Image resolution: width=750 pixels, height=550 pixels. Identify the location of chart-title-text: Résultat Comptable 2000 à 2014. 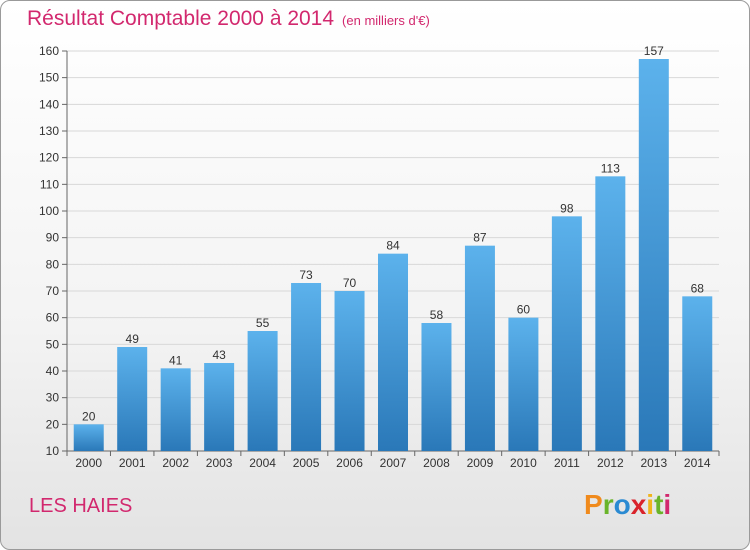
(181, 18).